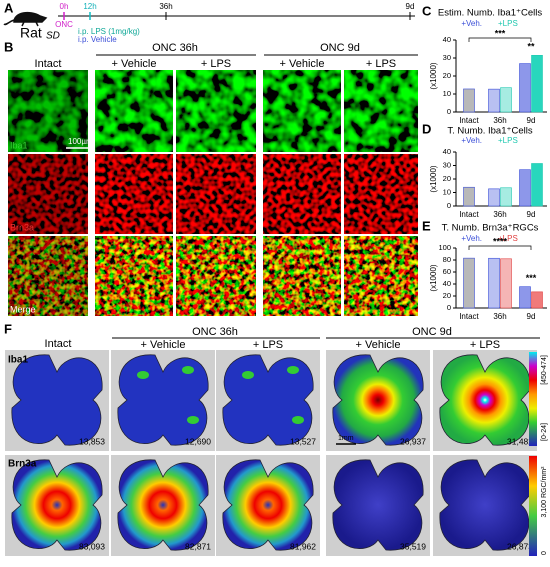 This screenshot has height=567, width=550. Describe the element at coordinates (97, 39) in the screenshot. I see `vehicle-label: i.p. Vehicle` at that location.